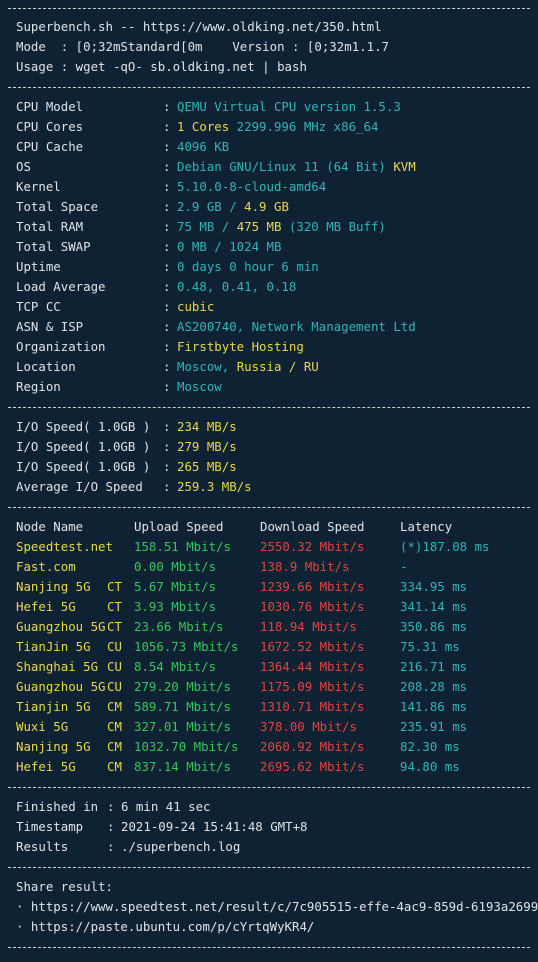  Describe the element at coordinates (42, 846) in the screenshot. I see `footer-label: Results` at that location.